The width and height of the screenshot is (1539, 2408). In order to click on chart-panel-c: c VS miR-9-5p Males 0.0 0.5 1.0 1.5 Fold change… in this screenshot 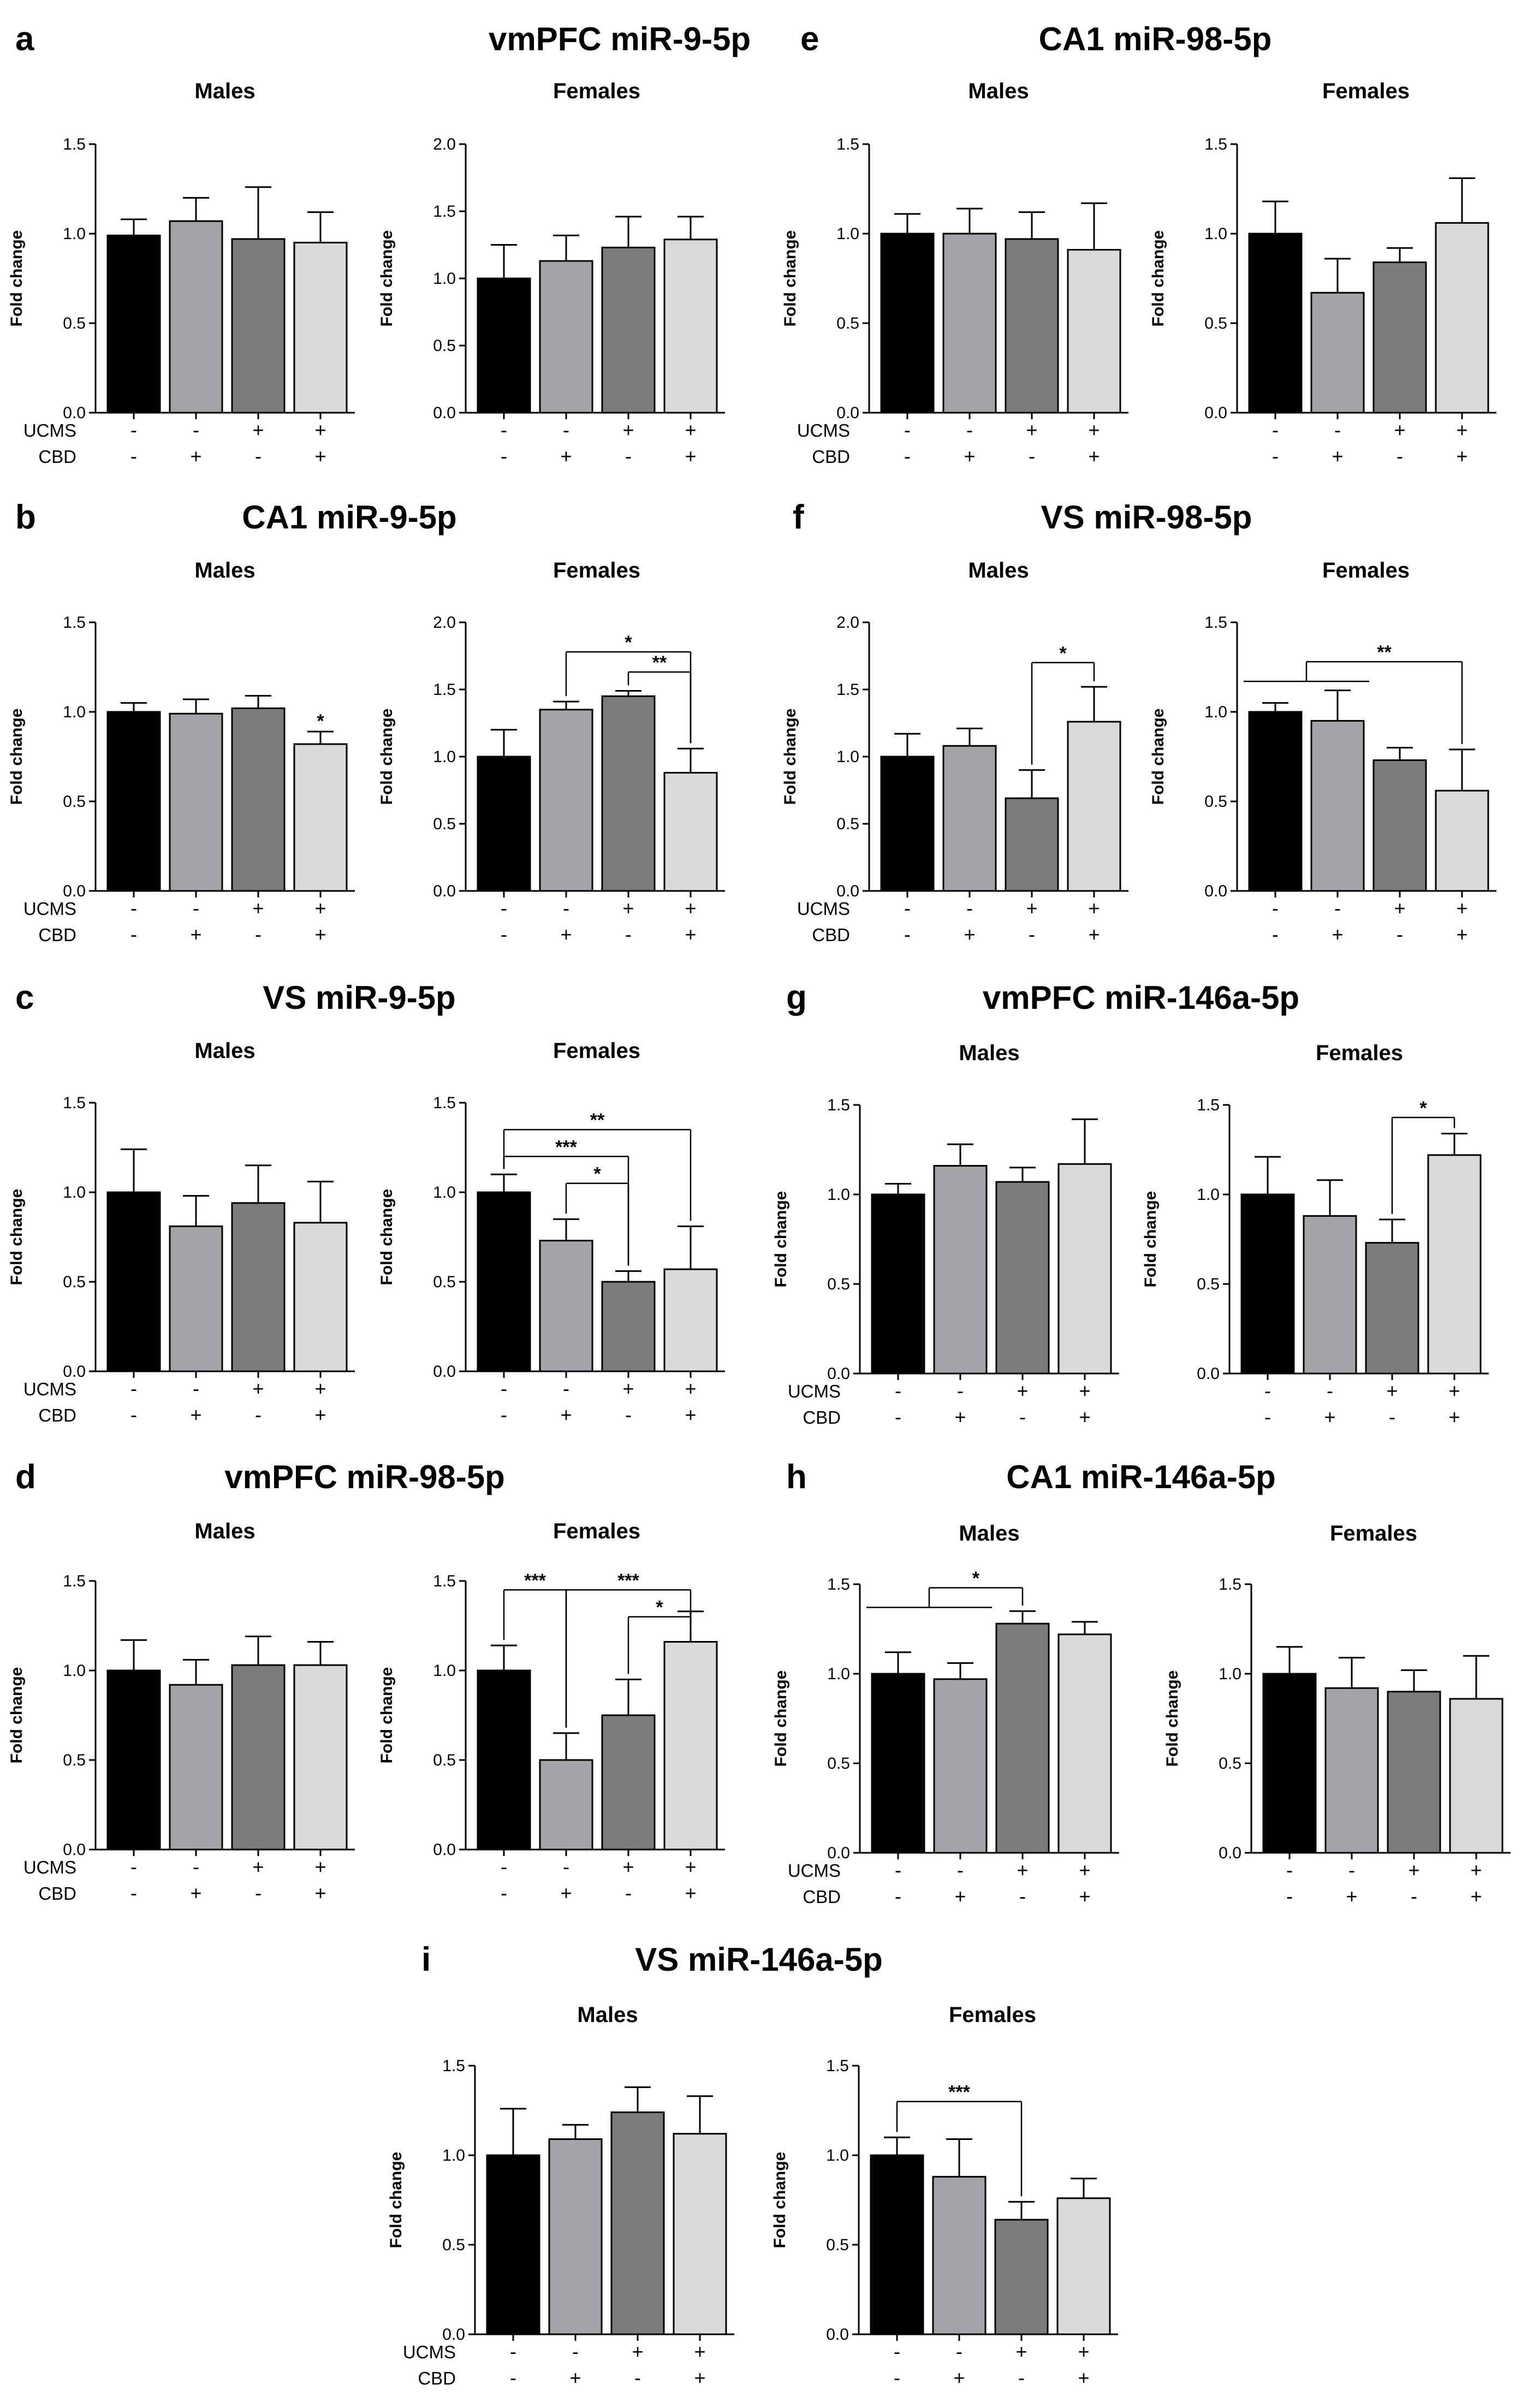, I will do `click(366, 1202)`.